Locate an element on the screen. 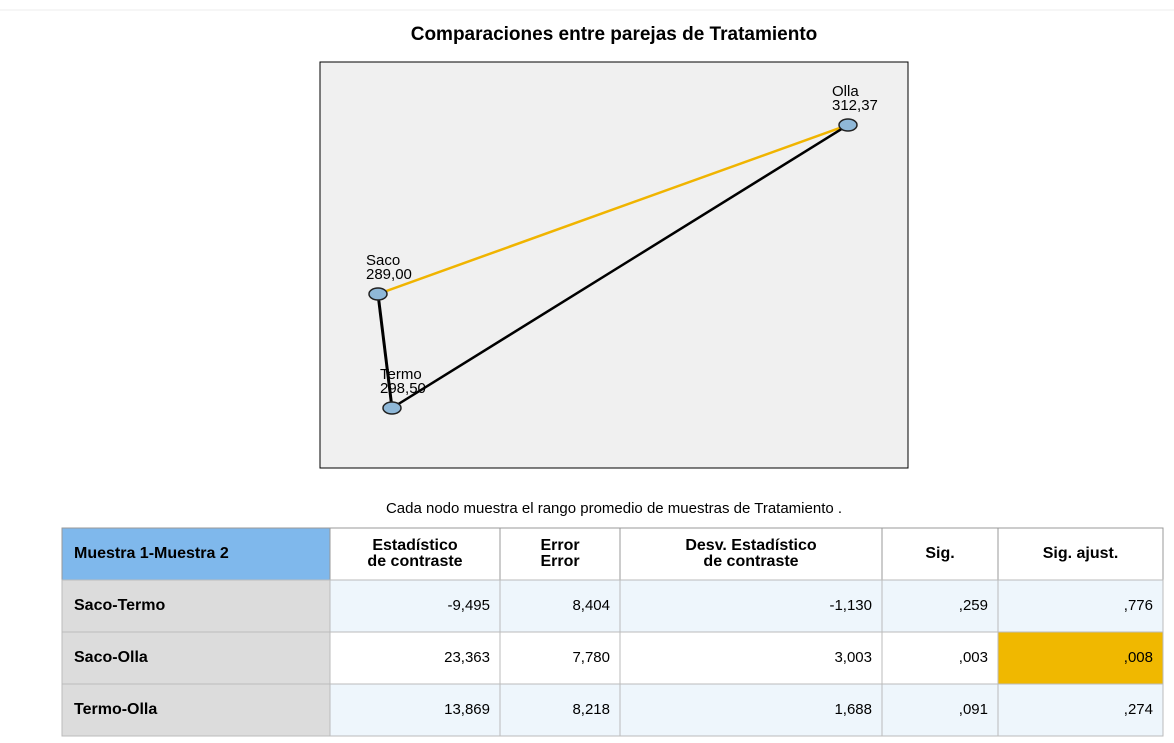 The image size is (1174, 743). cell-text: 23,363 is located at coordinates (467, 657).